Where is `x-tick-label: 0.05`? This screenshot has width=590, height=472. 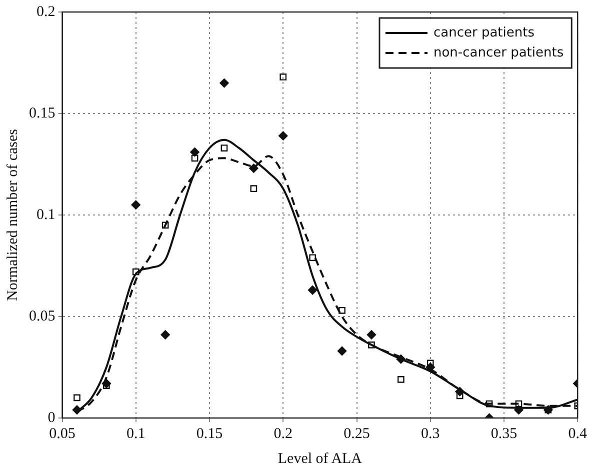 x-tick-label: 0.05 is located at coordinates (62, 434).